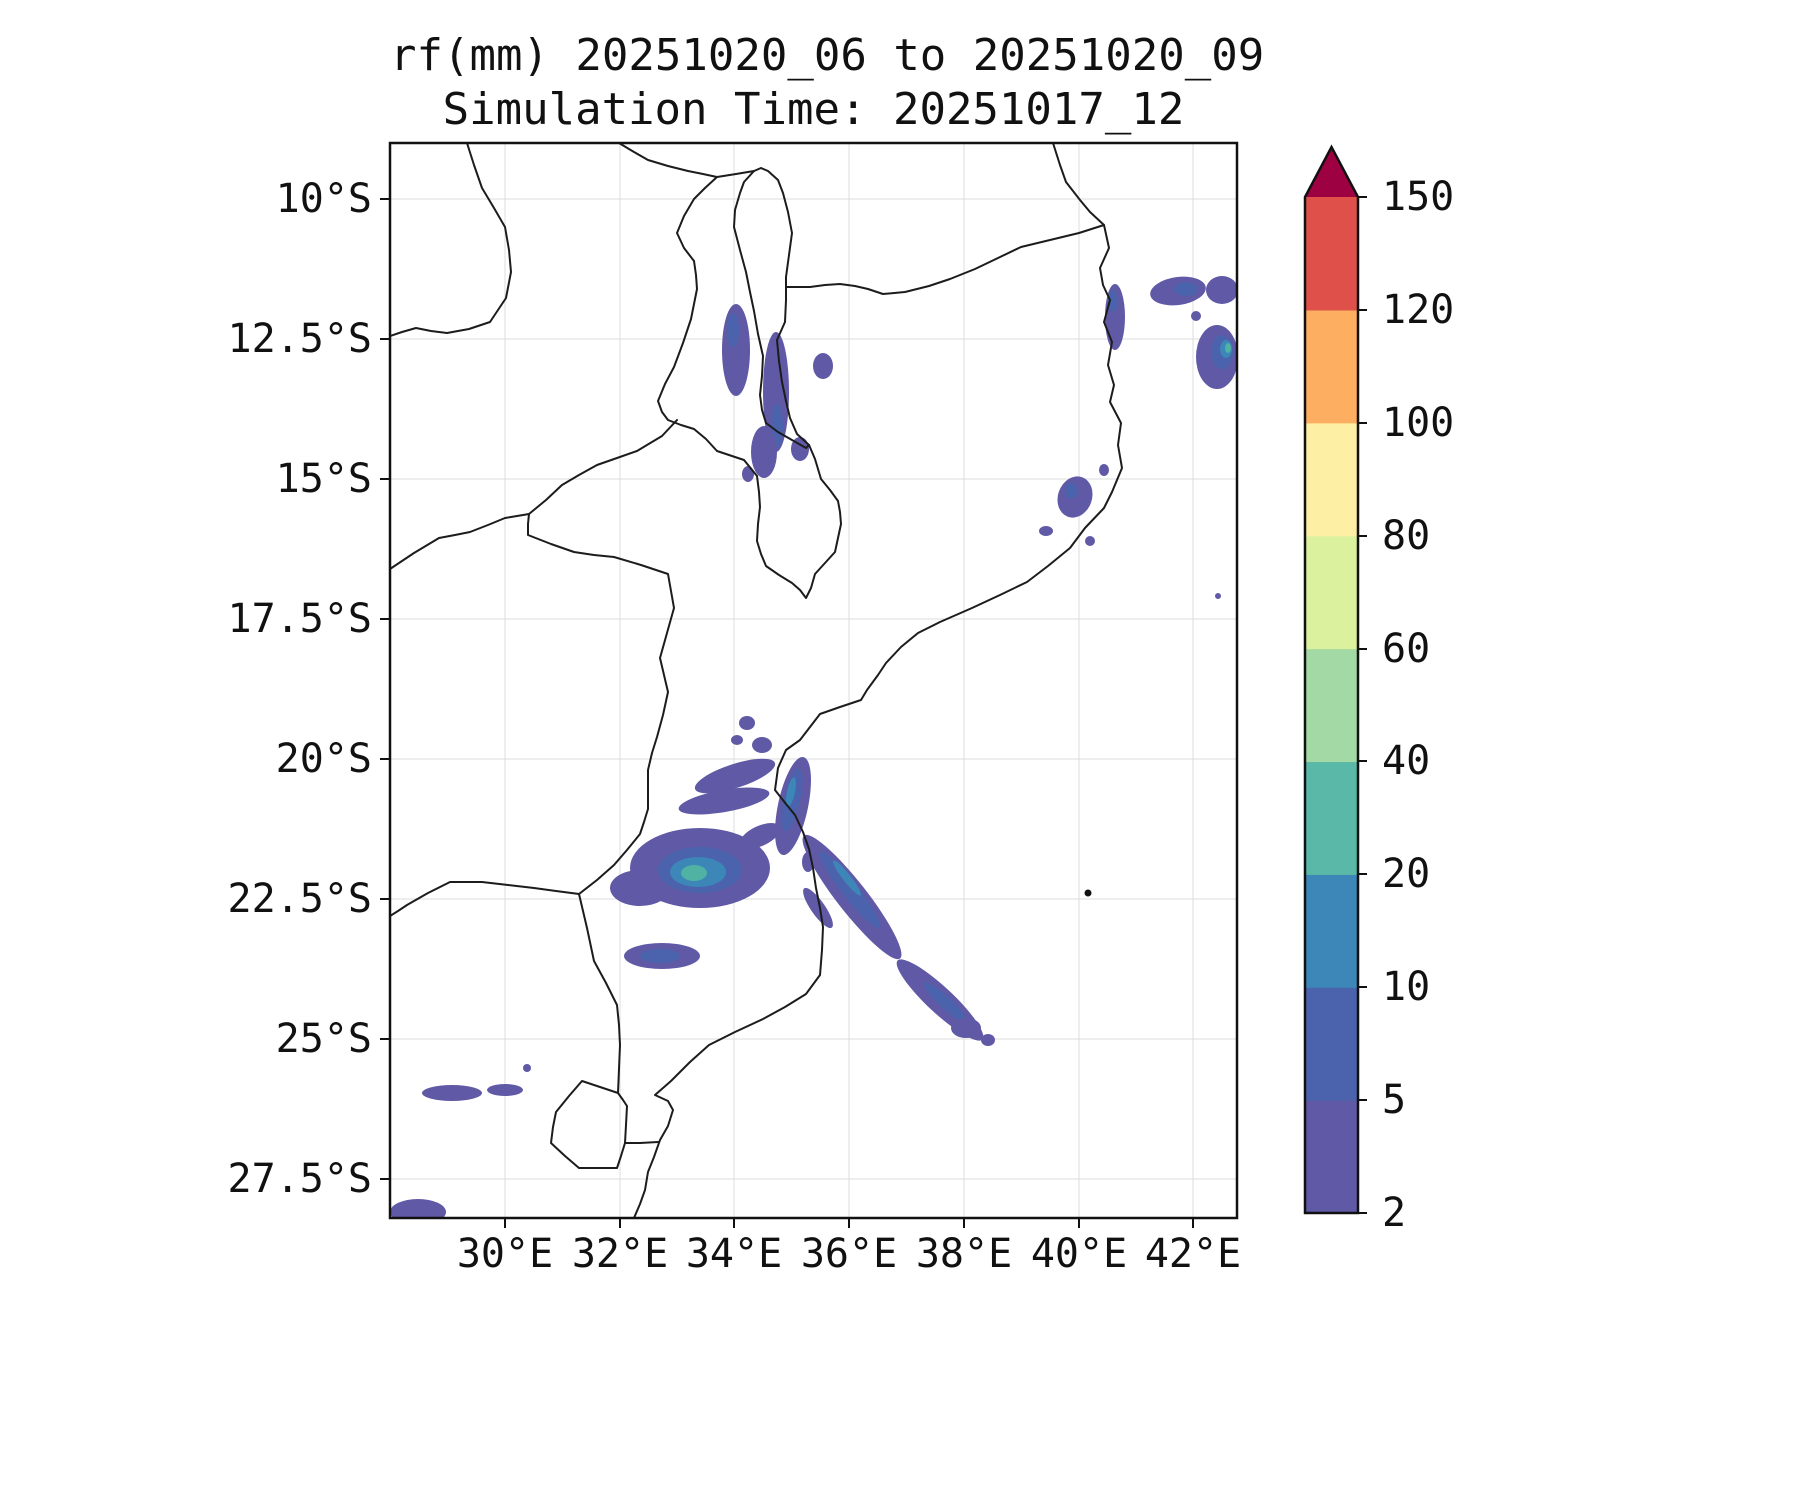  Describe the element at coordinates (1079, 1254) in the screenshot. I see `x-tick-label: 40°E` at that location.